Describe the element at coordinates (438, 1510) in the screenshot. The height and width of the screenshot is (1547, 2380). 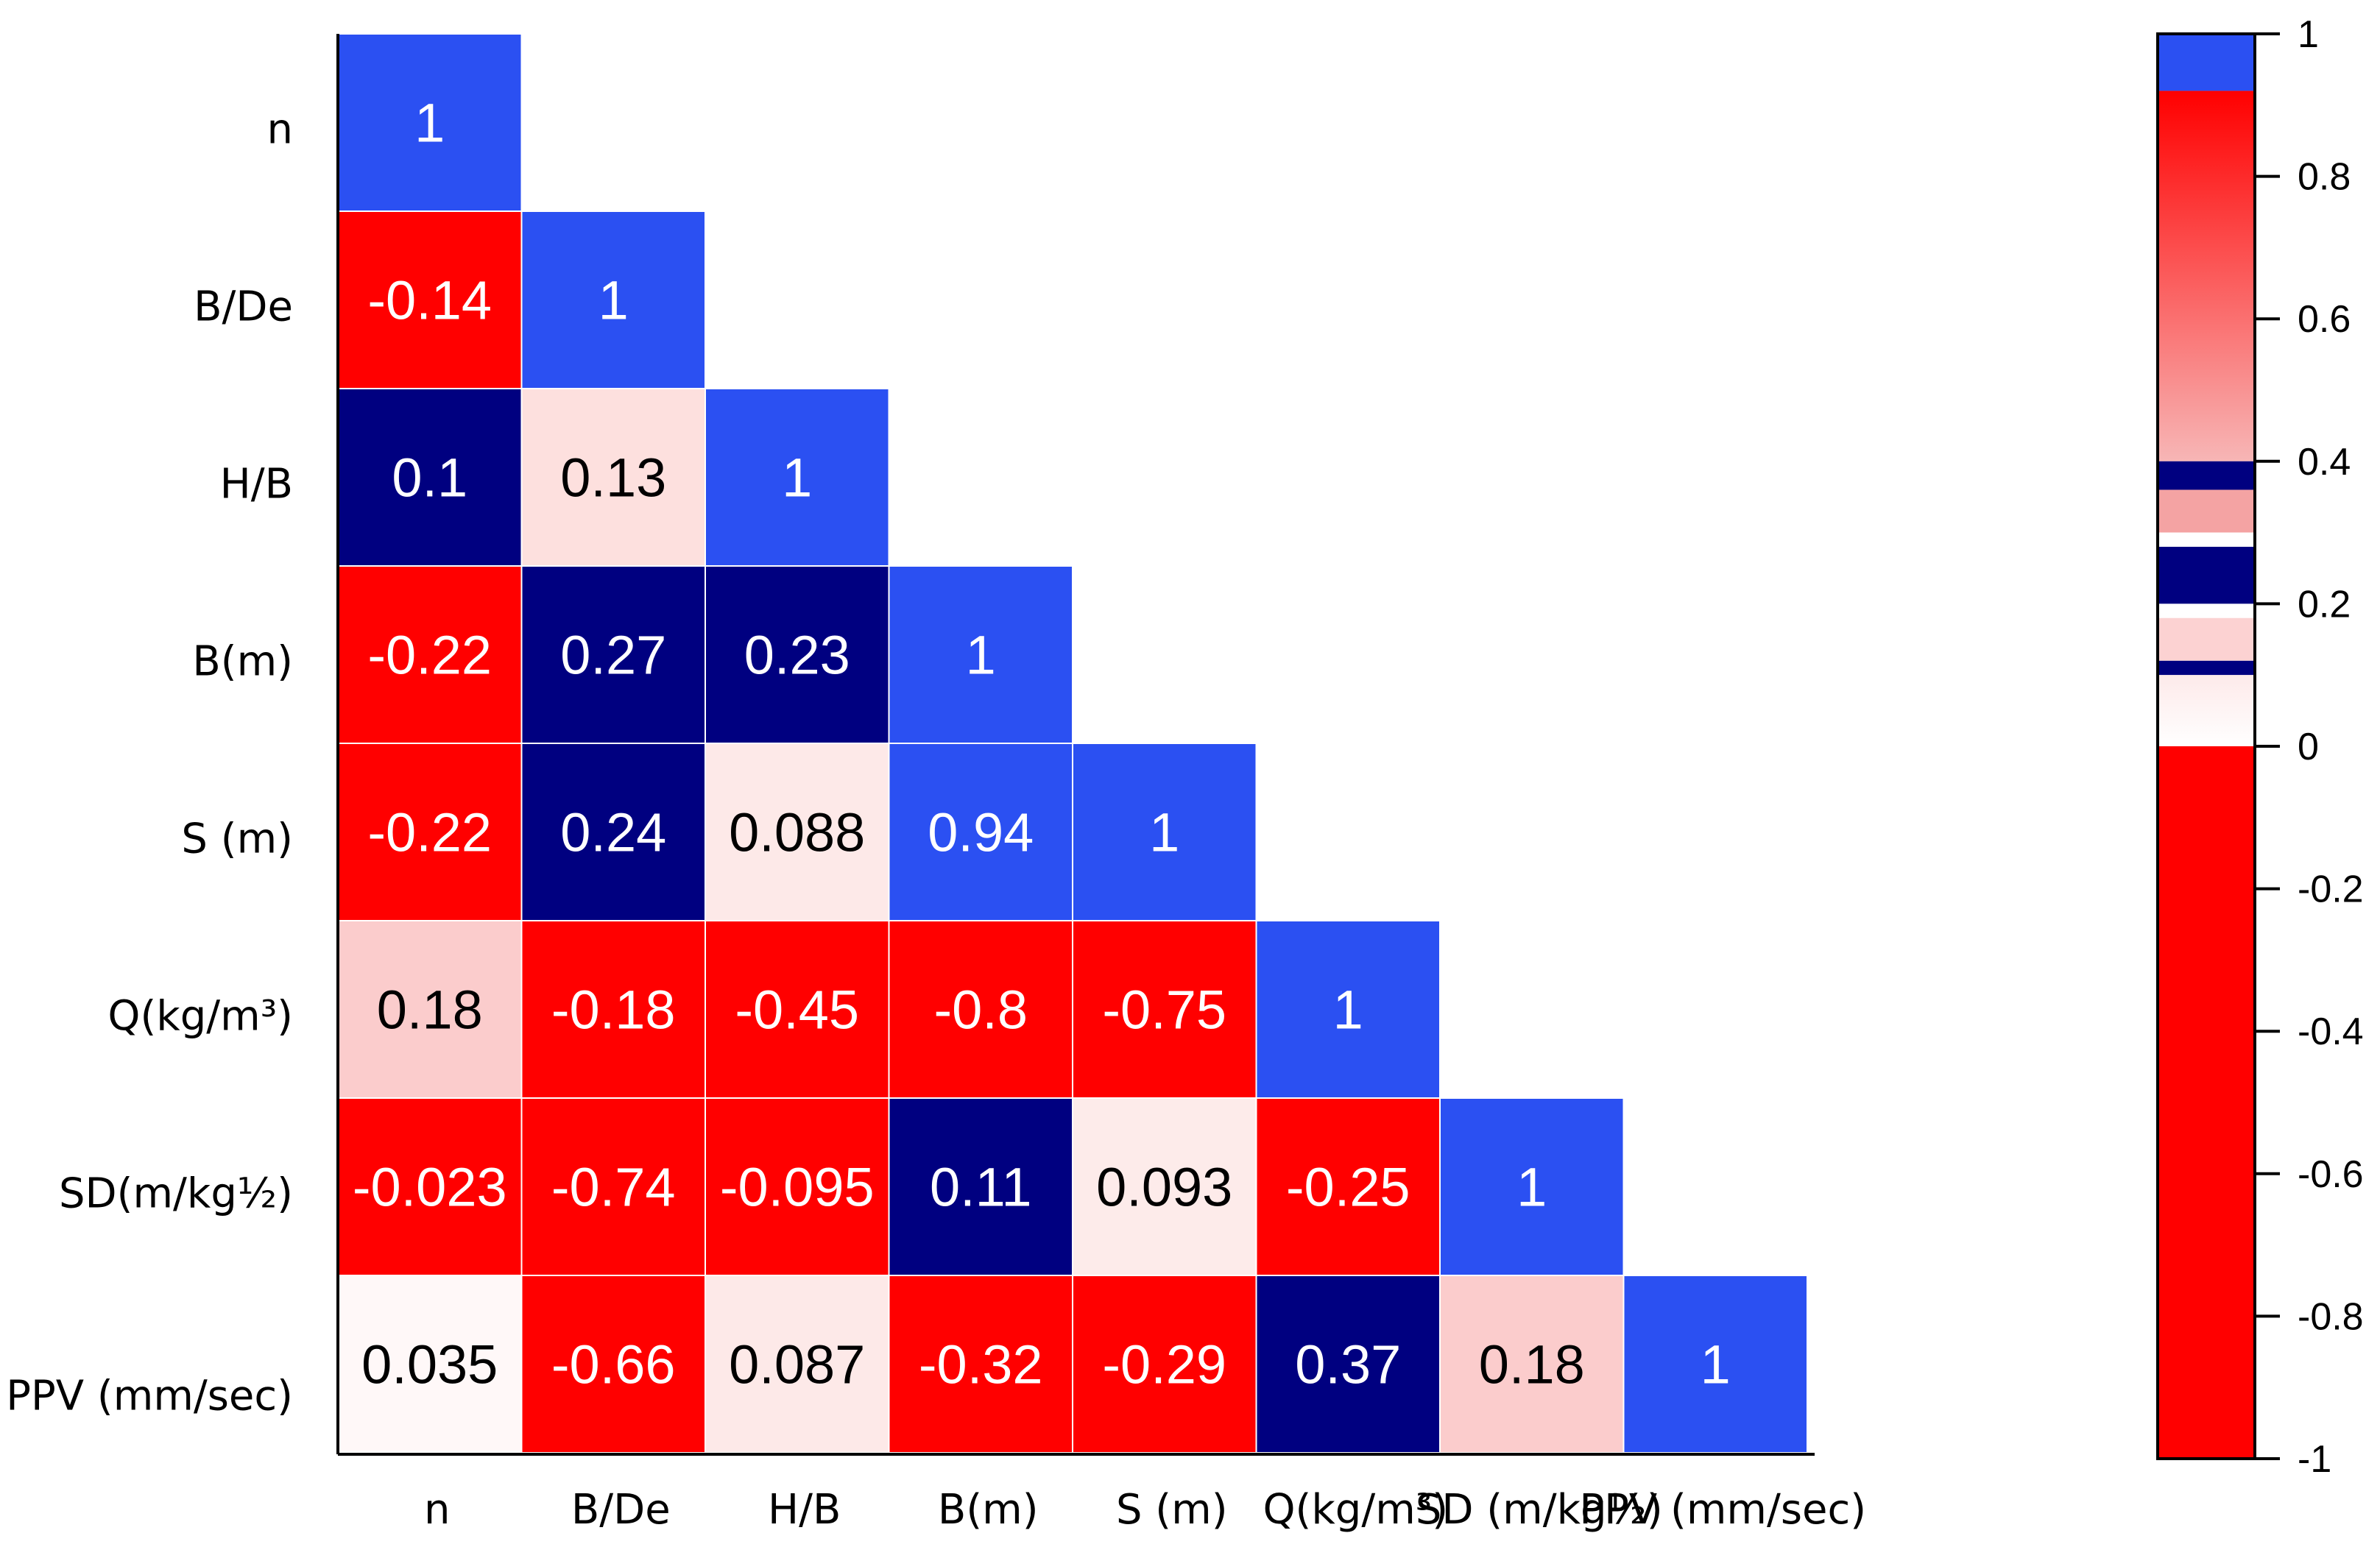
I see `column-label: n` at that location.